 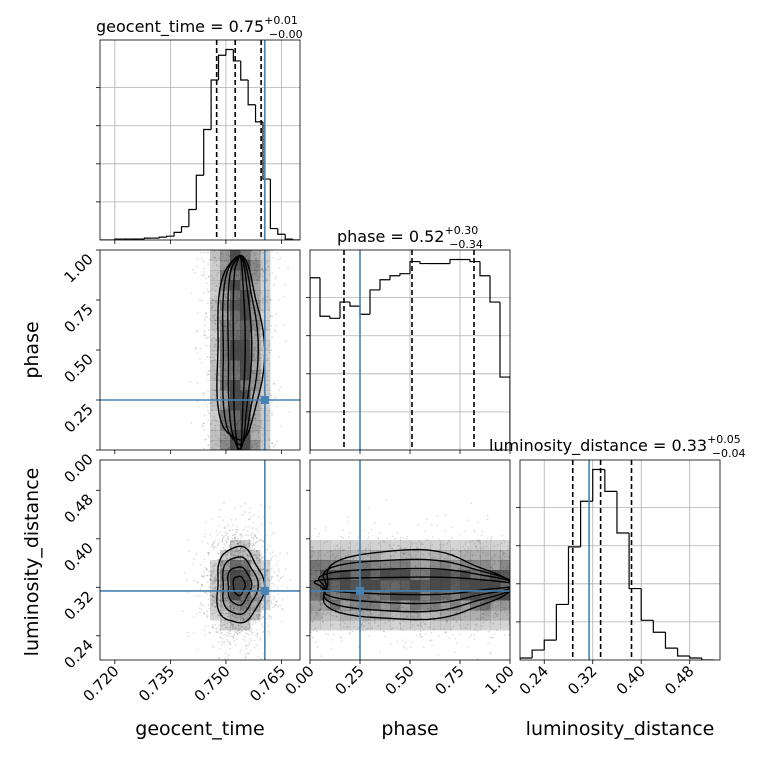 What do you see at coordinates (78, 508) in the screenshot?
I see `y-tick-label: 0.48` at bounding box center [78, 508].